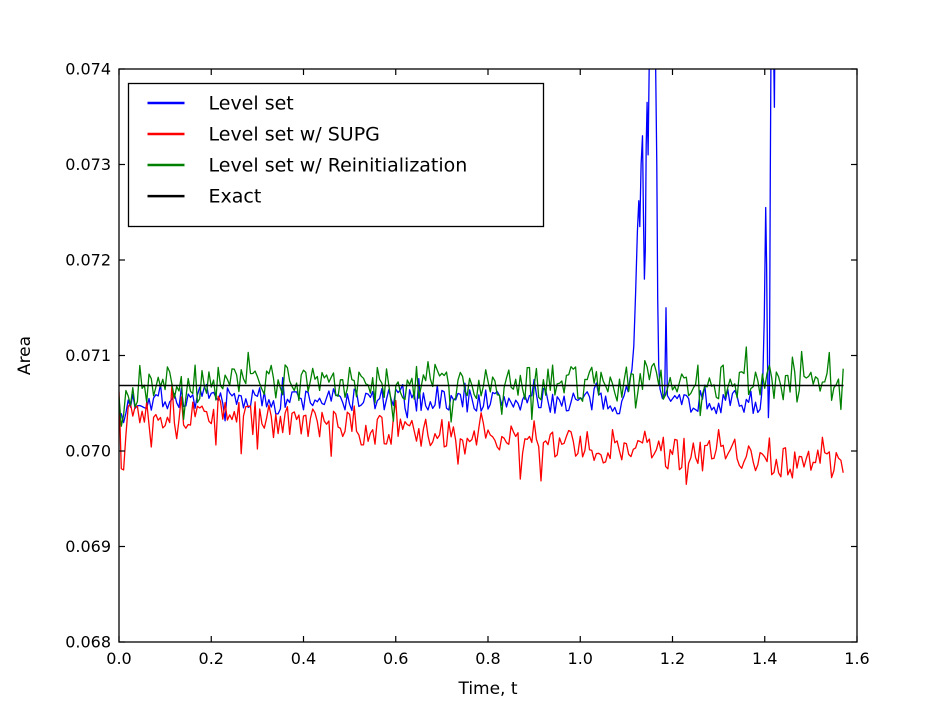 This screenshot has width=952, height=715. What do you see at coordinates (88, 355) in the screenshot?
I see `y-tick-label: 0.071` at bounding box center [88, 355].